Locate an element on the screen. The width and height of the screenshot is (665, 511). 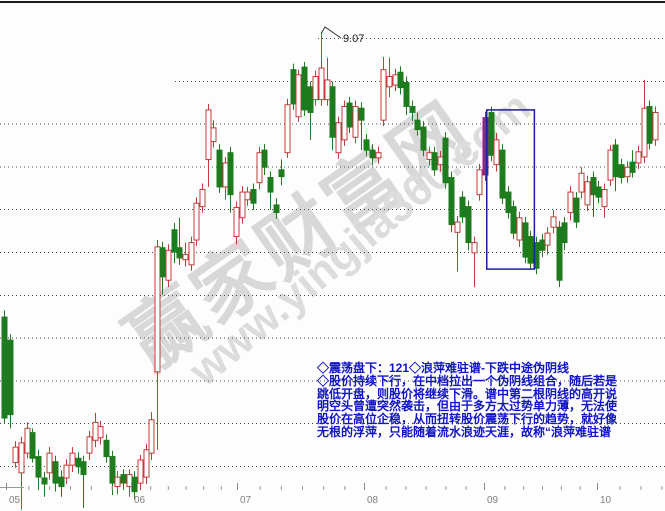
pattern-highlight-box is located at coordinates (511, 189).